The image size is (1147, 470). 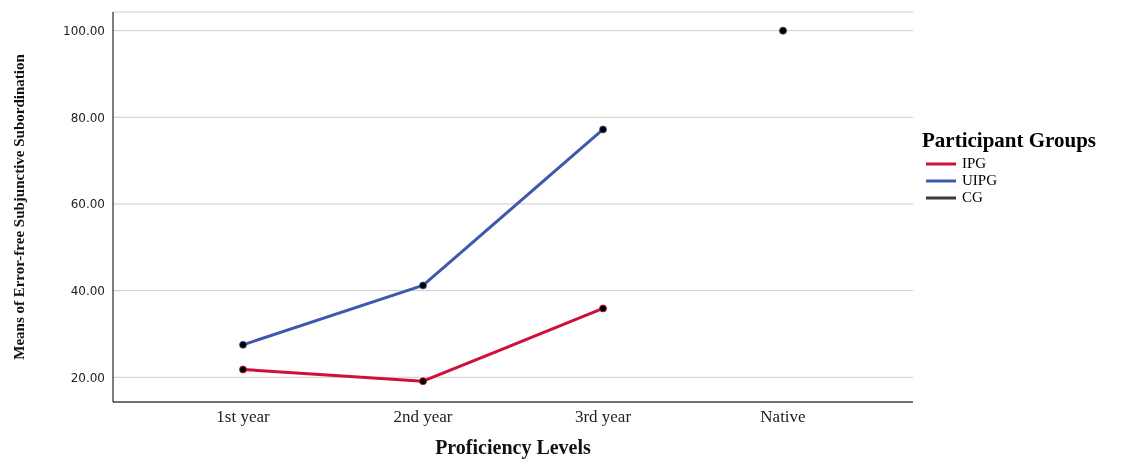 I want to click on legend-label: CG, so click(x=972, y=197).